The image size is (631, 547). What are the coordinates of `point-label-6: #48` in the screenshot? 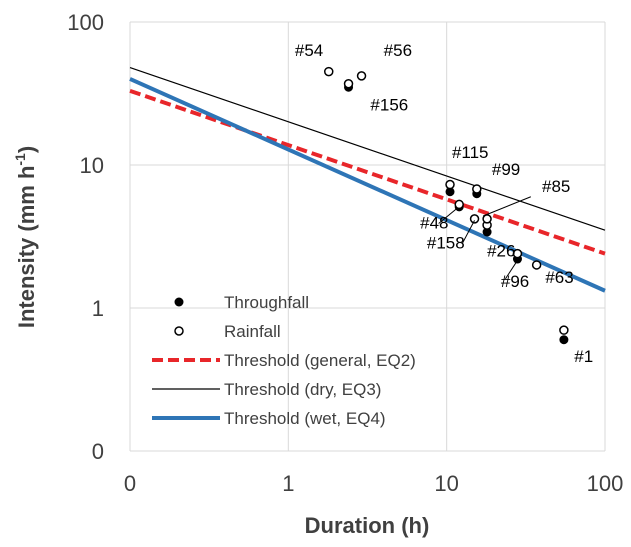 It's located at (434, 222).